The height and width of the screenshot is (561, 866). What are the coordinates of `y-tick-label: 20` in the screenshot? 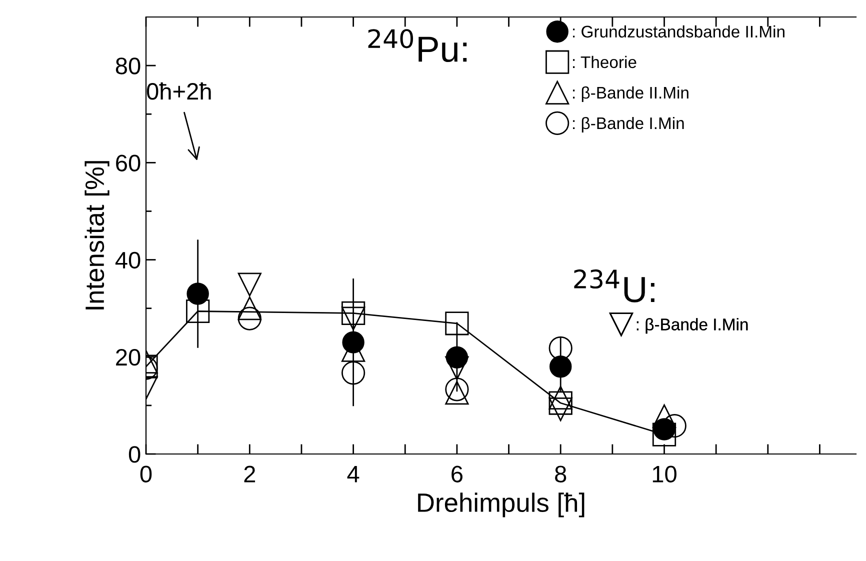 It's located at (128, 357).